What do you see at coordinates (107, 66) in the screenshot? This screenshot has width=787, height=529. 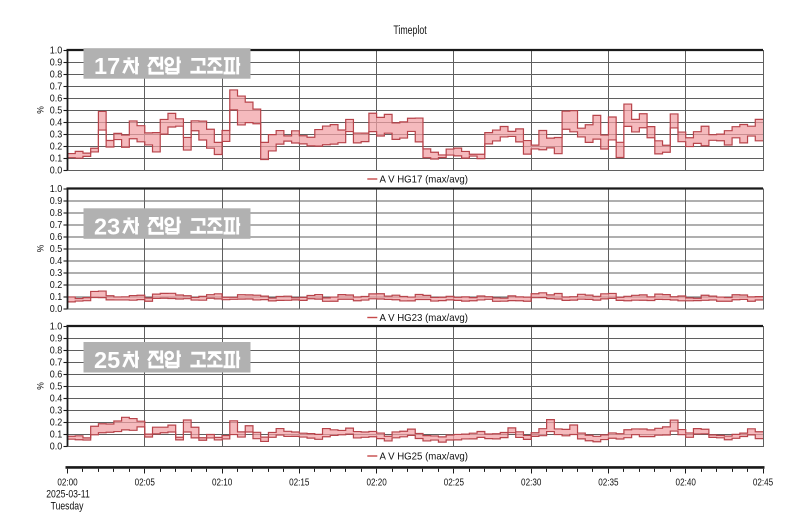 I see `svg-text: 17` at bounding box center [107, 66].